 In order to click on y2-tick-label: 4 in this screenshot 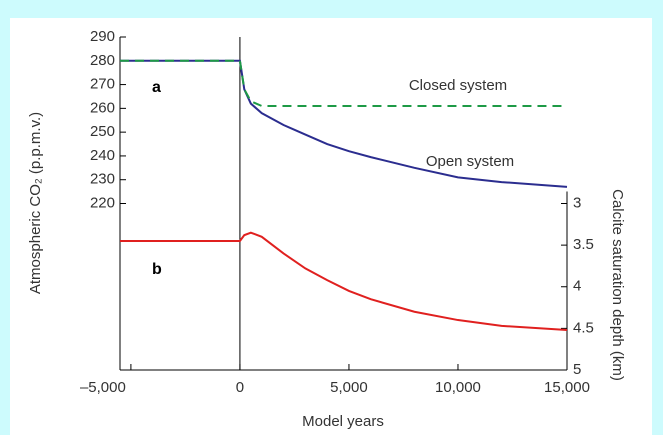, I will do `click(577, 286)`.